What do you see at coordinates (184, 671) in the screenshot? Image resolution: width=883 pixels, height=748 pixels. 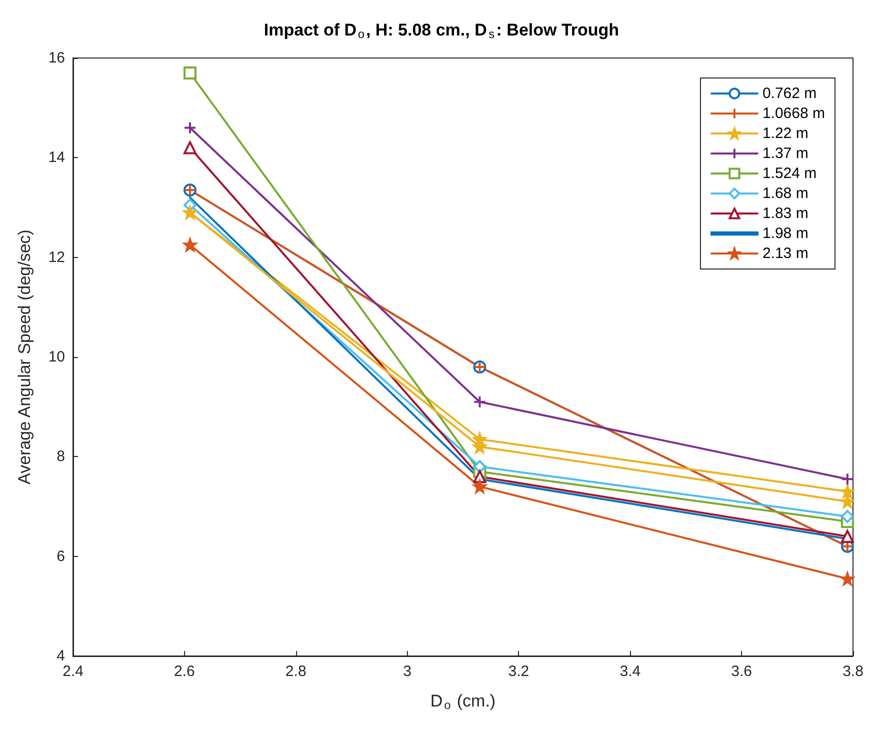 I see `x-tick-label: 2.6` at bounding box center [184, 671].